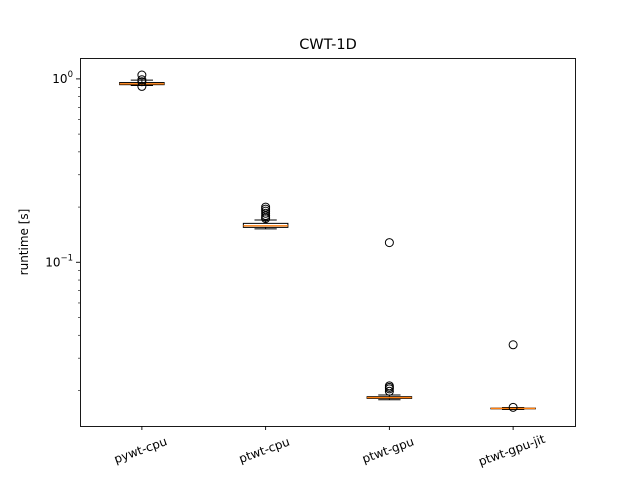 Image resolution: width=640 pixels, height=480 pixels. I want to click on y-tick-label: 10⁻¹, so click(59, 261).